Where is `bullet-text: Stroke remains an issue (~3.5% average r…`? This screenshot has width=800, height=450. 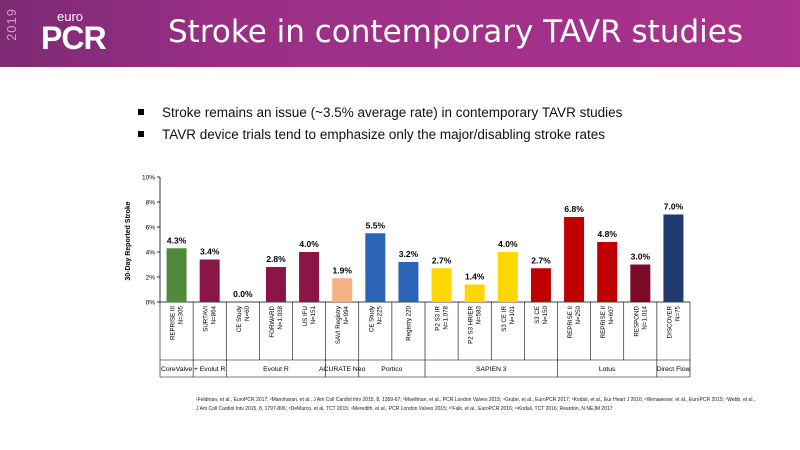
bullet-text: Stroke remains an issue (~3.5% average r… is located at coordinates (392, 112).